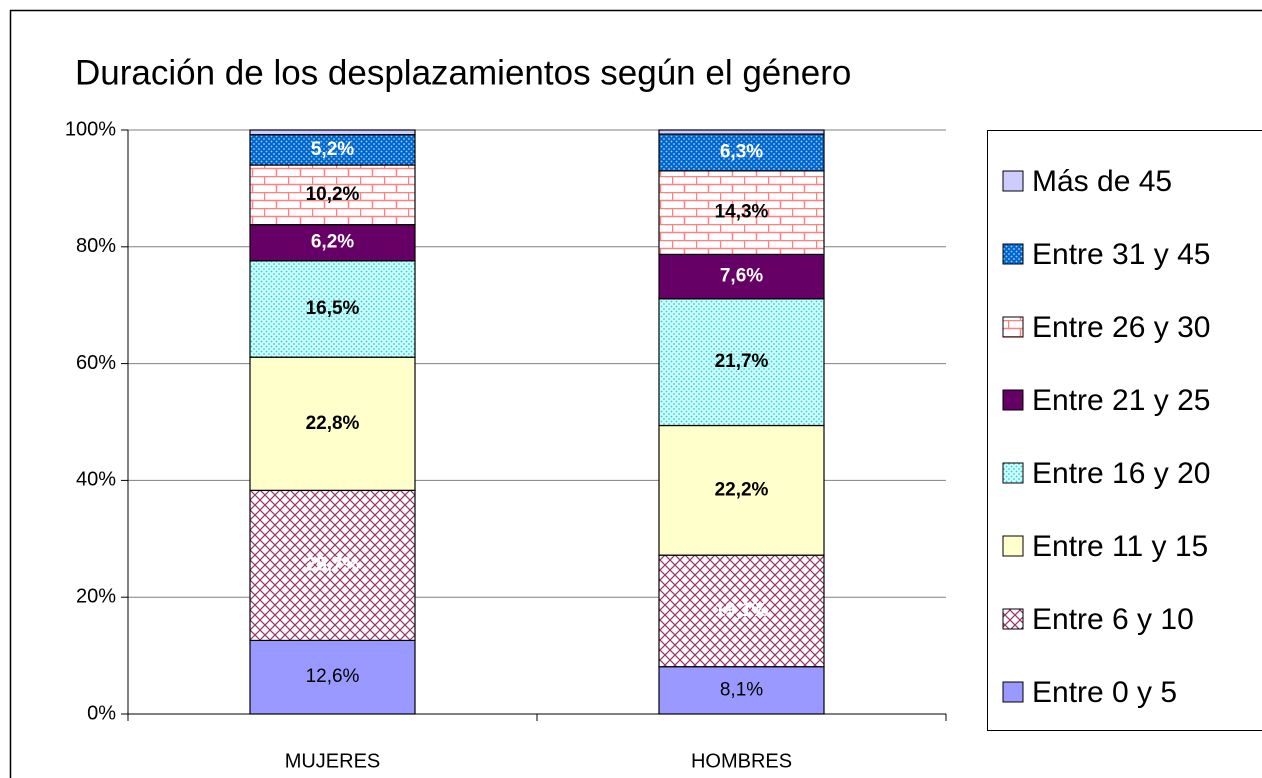 Image resolution: width=1262 pixels, height=778 pixels. Describe the element at coordinates (333, 423) in the screenshot. I see `value-label: 22,8%` at that location.